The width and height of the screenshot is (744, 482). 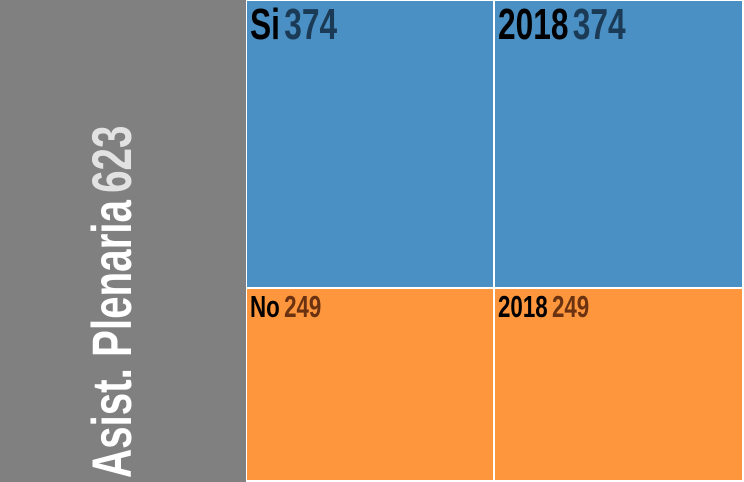 I want to click on no-value: 249, so click(x=303, y=306).